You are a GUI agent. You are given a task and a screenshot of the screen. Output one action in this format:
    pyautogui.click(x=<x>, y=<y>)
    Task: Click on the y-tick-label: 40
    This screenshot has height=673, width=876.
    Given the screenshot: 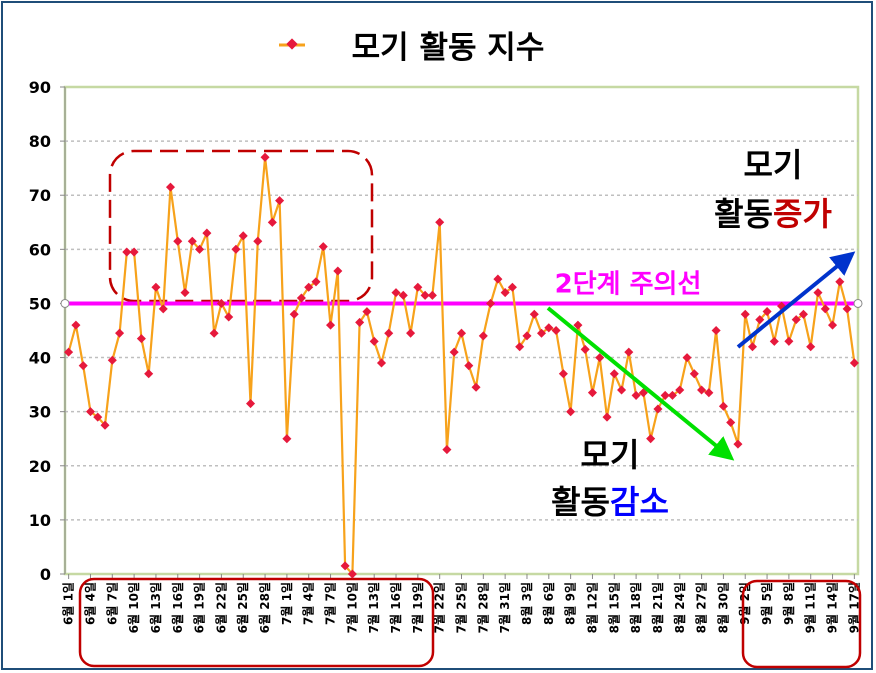 What is the action you would take?
    pyautogui.click(x=40, y=358)
    